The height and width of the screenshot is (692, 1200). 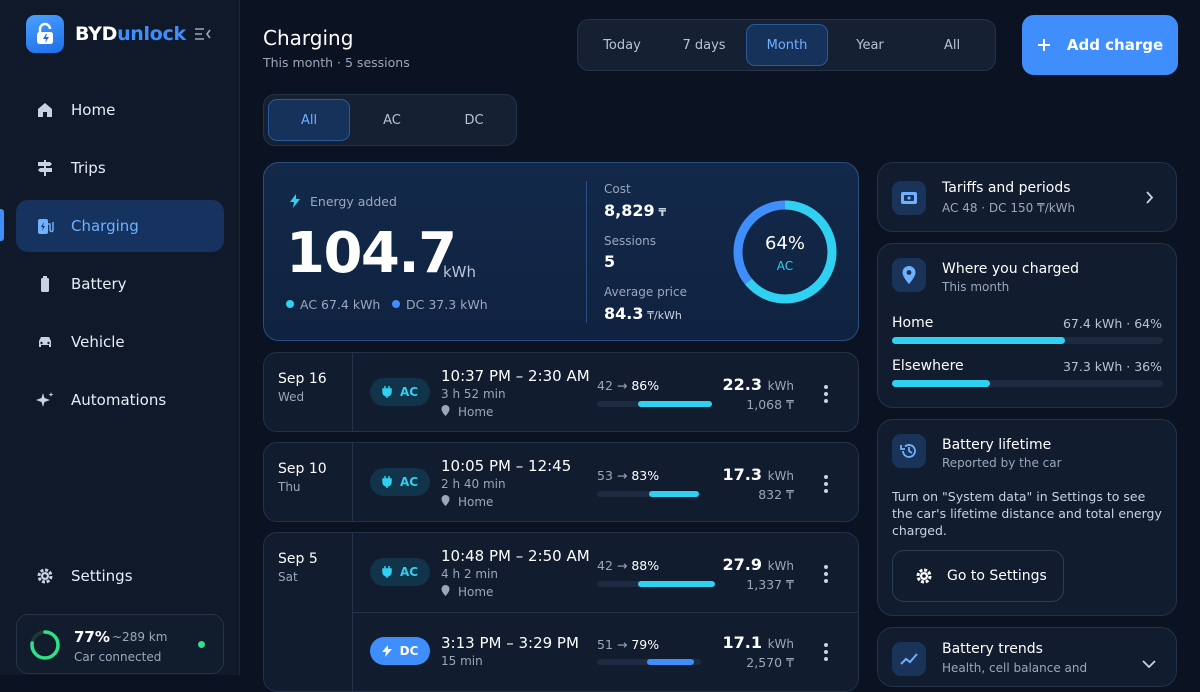 I want to click on session-time: 10:48 PM – 2:50 AM, so click(x=515, y=556).